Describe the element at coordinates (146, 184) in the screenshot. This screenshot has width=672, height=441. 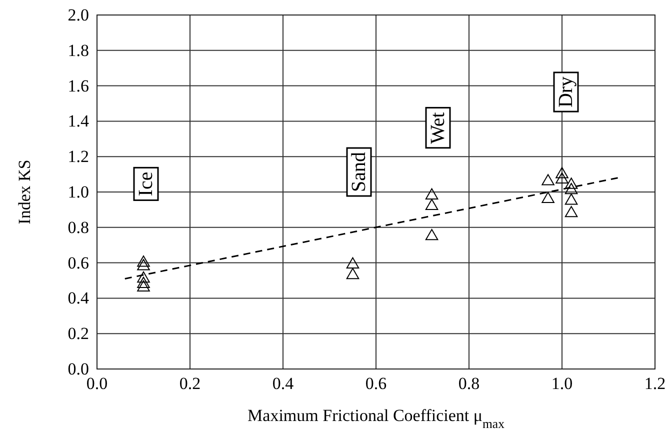
I see `annotation: Ice` at that location.